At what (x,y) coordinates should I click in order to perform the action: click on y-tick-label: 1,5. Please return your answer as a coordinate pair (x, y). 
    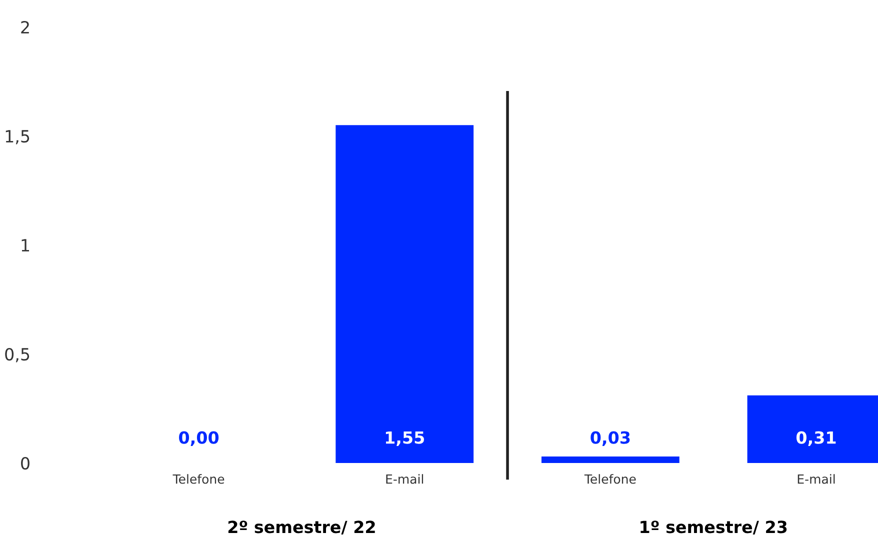
    Looking at the image, I should click on (18, 137).